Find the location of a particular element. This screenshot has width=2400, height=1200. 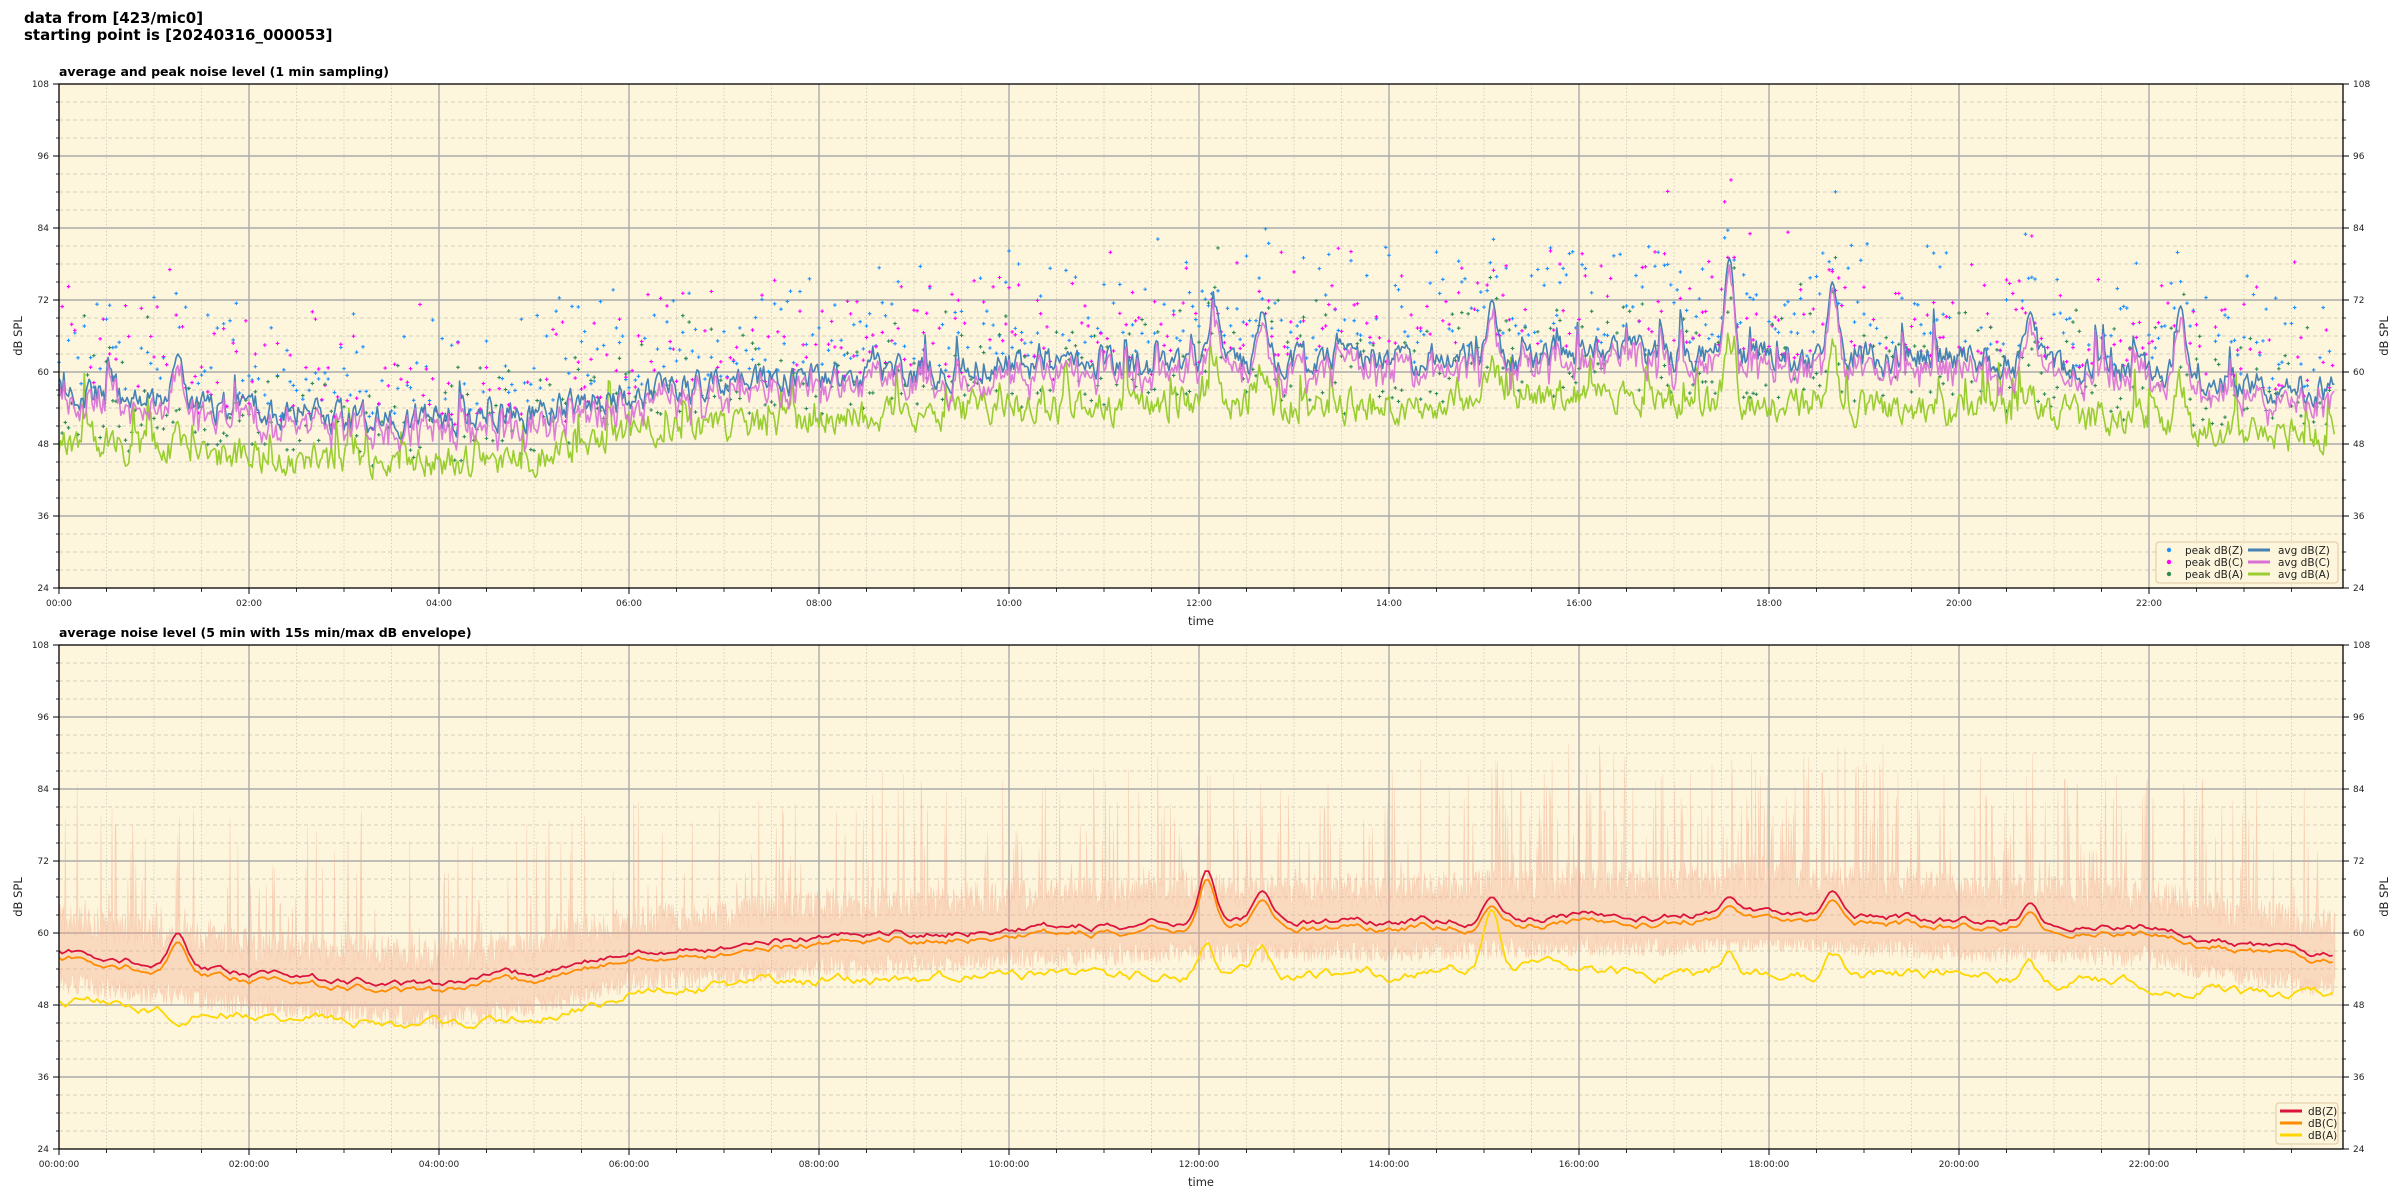

series-dbc is located at coordinates (1195, 936).